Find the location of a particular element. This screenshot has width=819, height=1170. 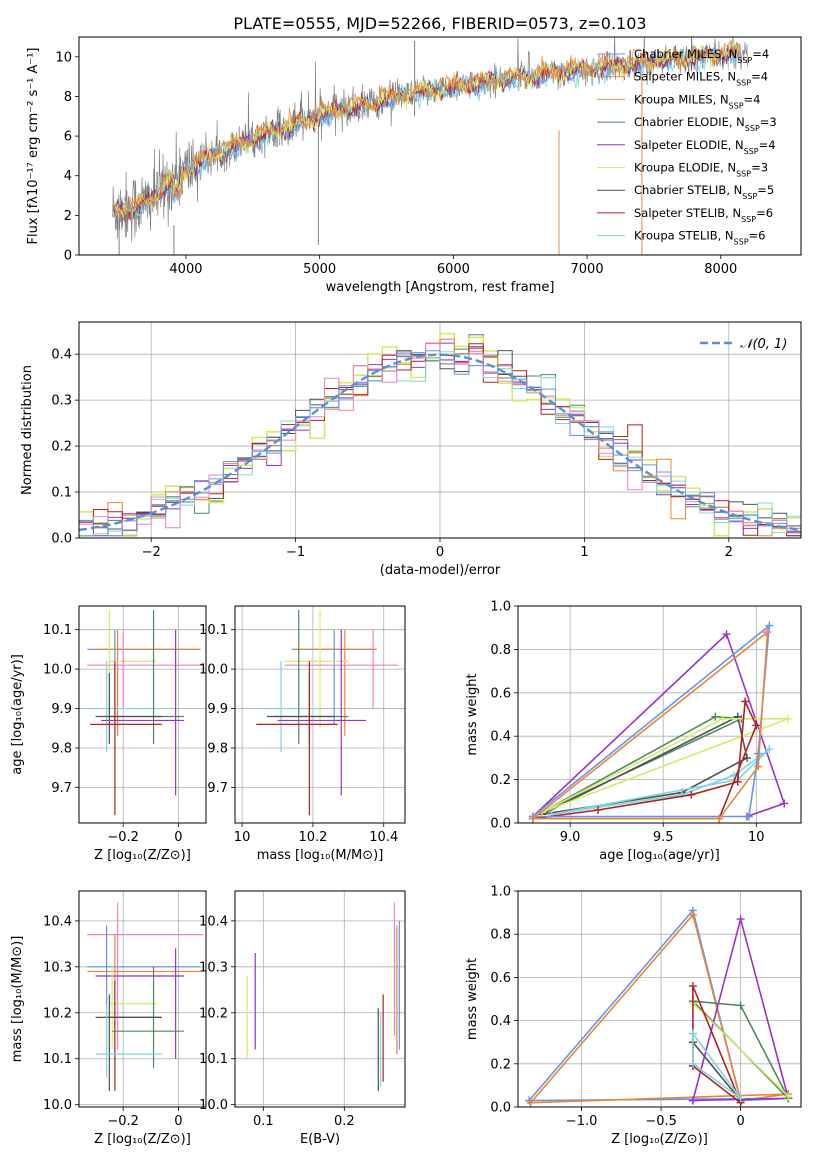

y-tick-label: 9.9 is located at coordinates (217, 709).